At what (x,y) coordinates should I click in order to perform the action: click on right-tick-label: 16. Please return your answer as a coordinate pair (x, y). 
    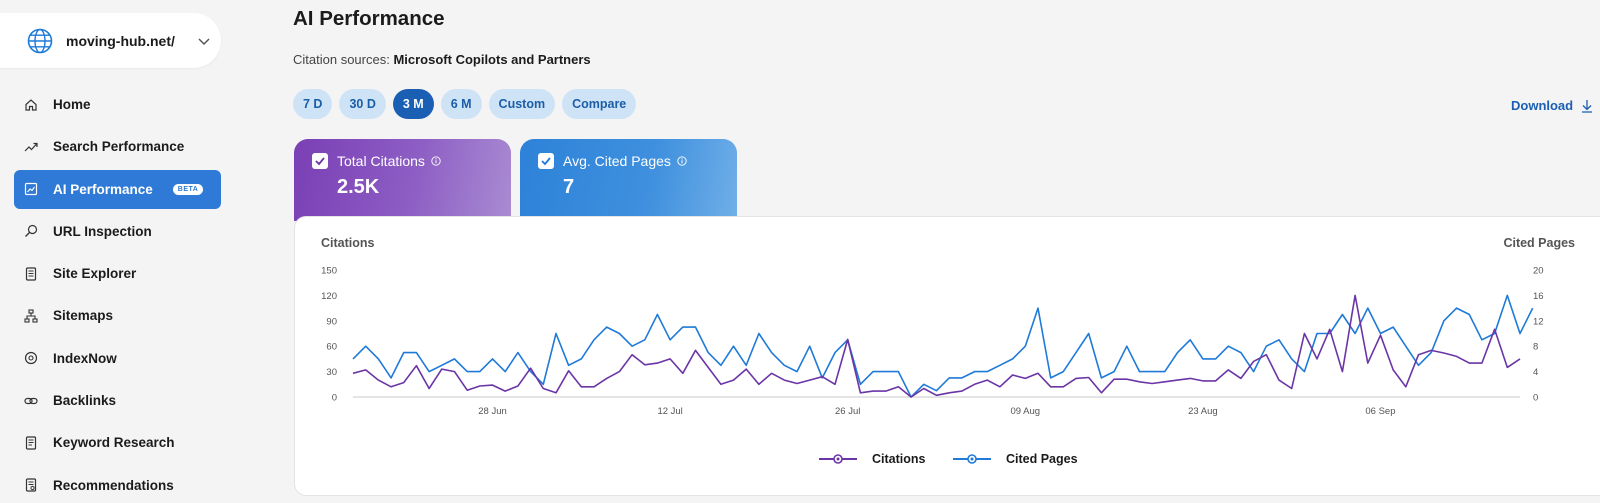
    Looking at the image, I should click on (1538, 296).